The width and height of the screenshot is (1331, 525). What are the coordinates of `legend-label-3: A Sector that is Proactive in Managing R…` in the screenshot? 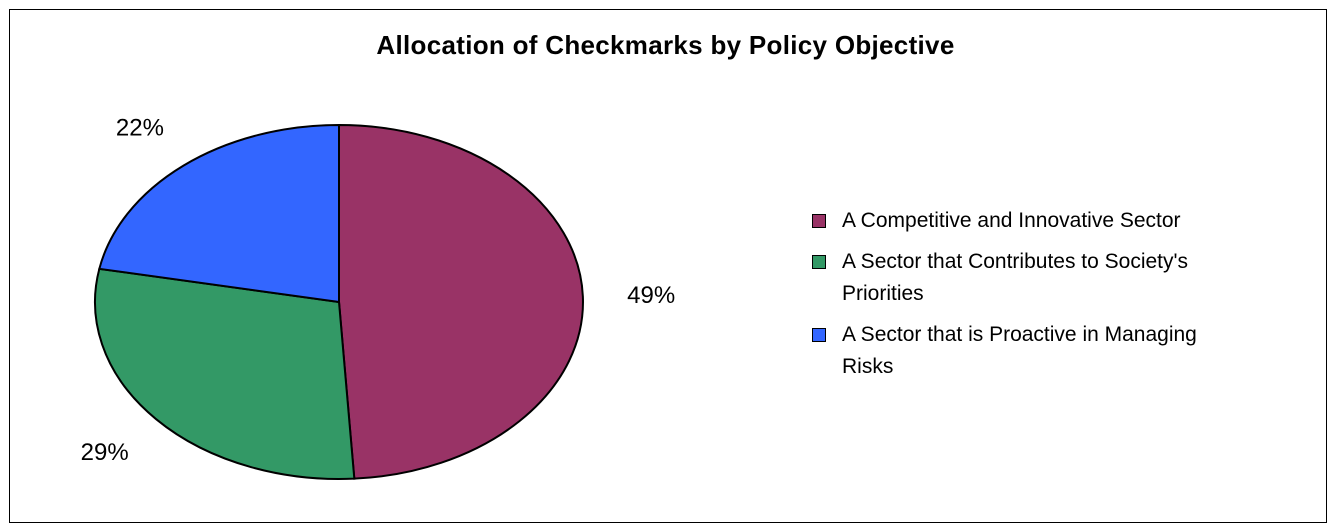 It's located at (1019, 350).